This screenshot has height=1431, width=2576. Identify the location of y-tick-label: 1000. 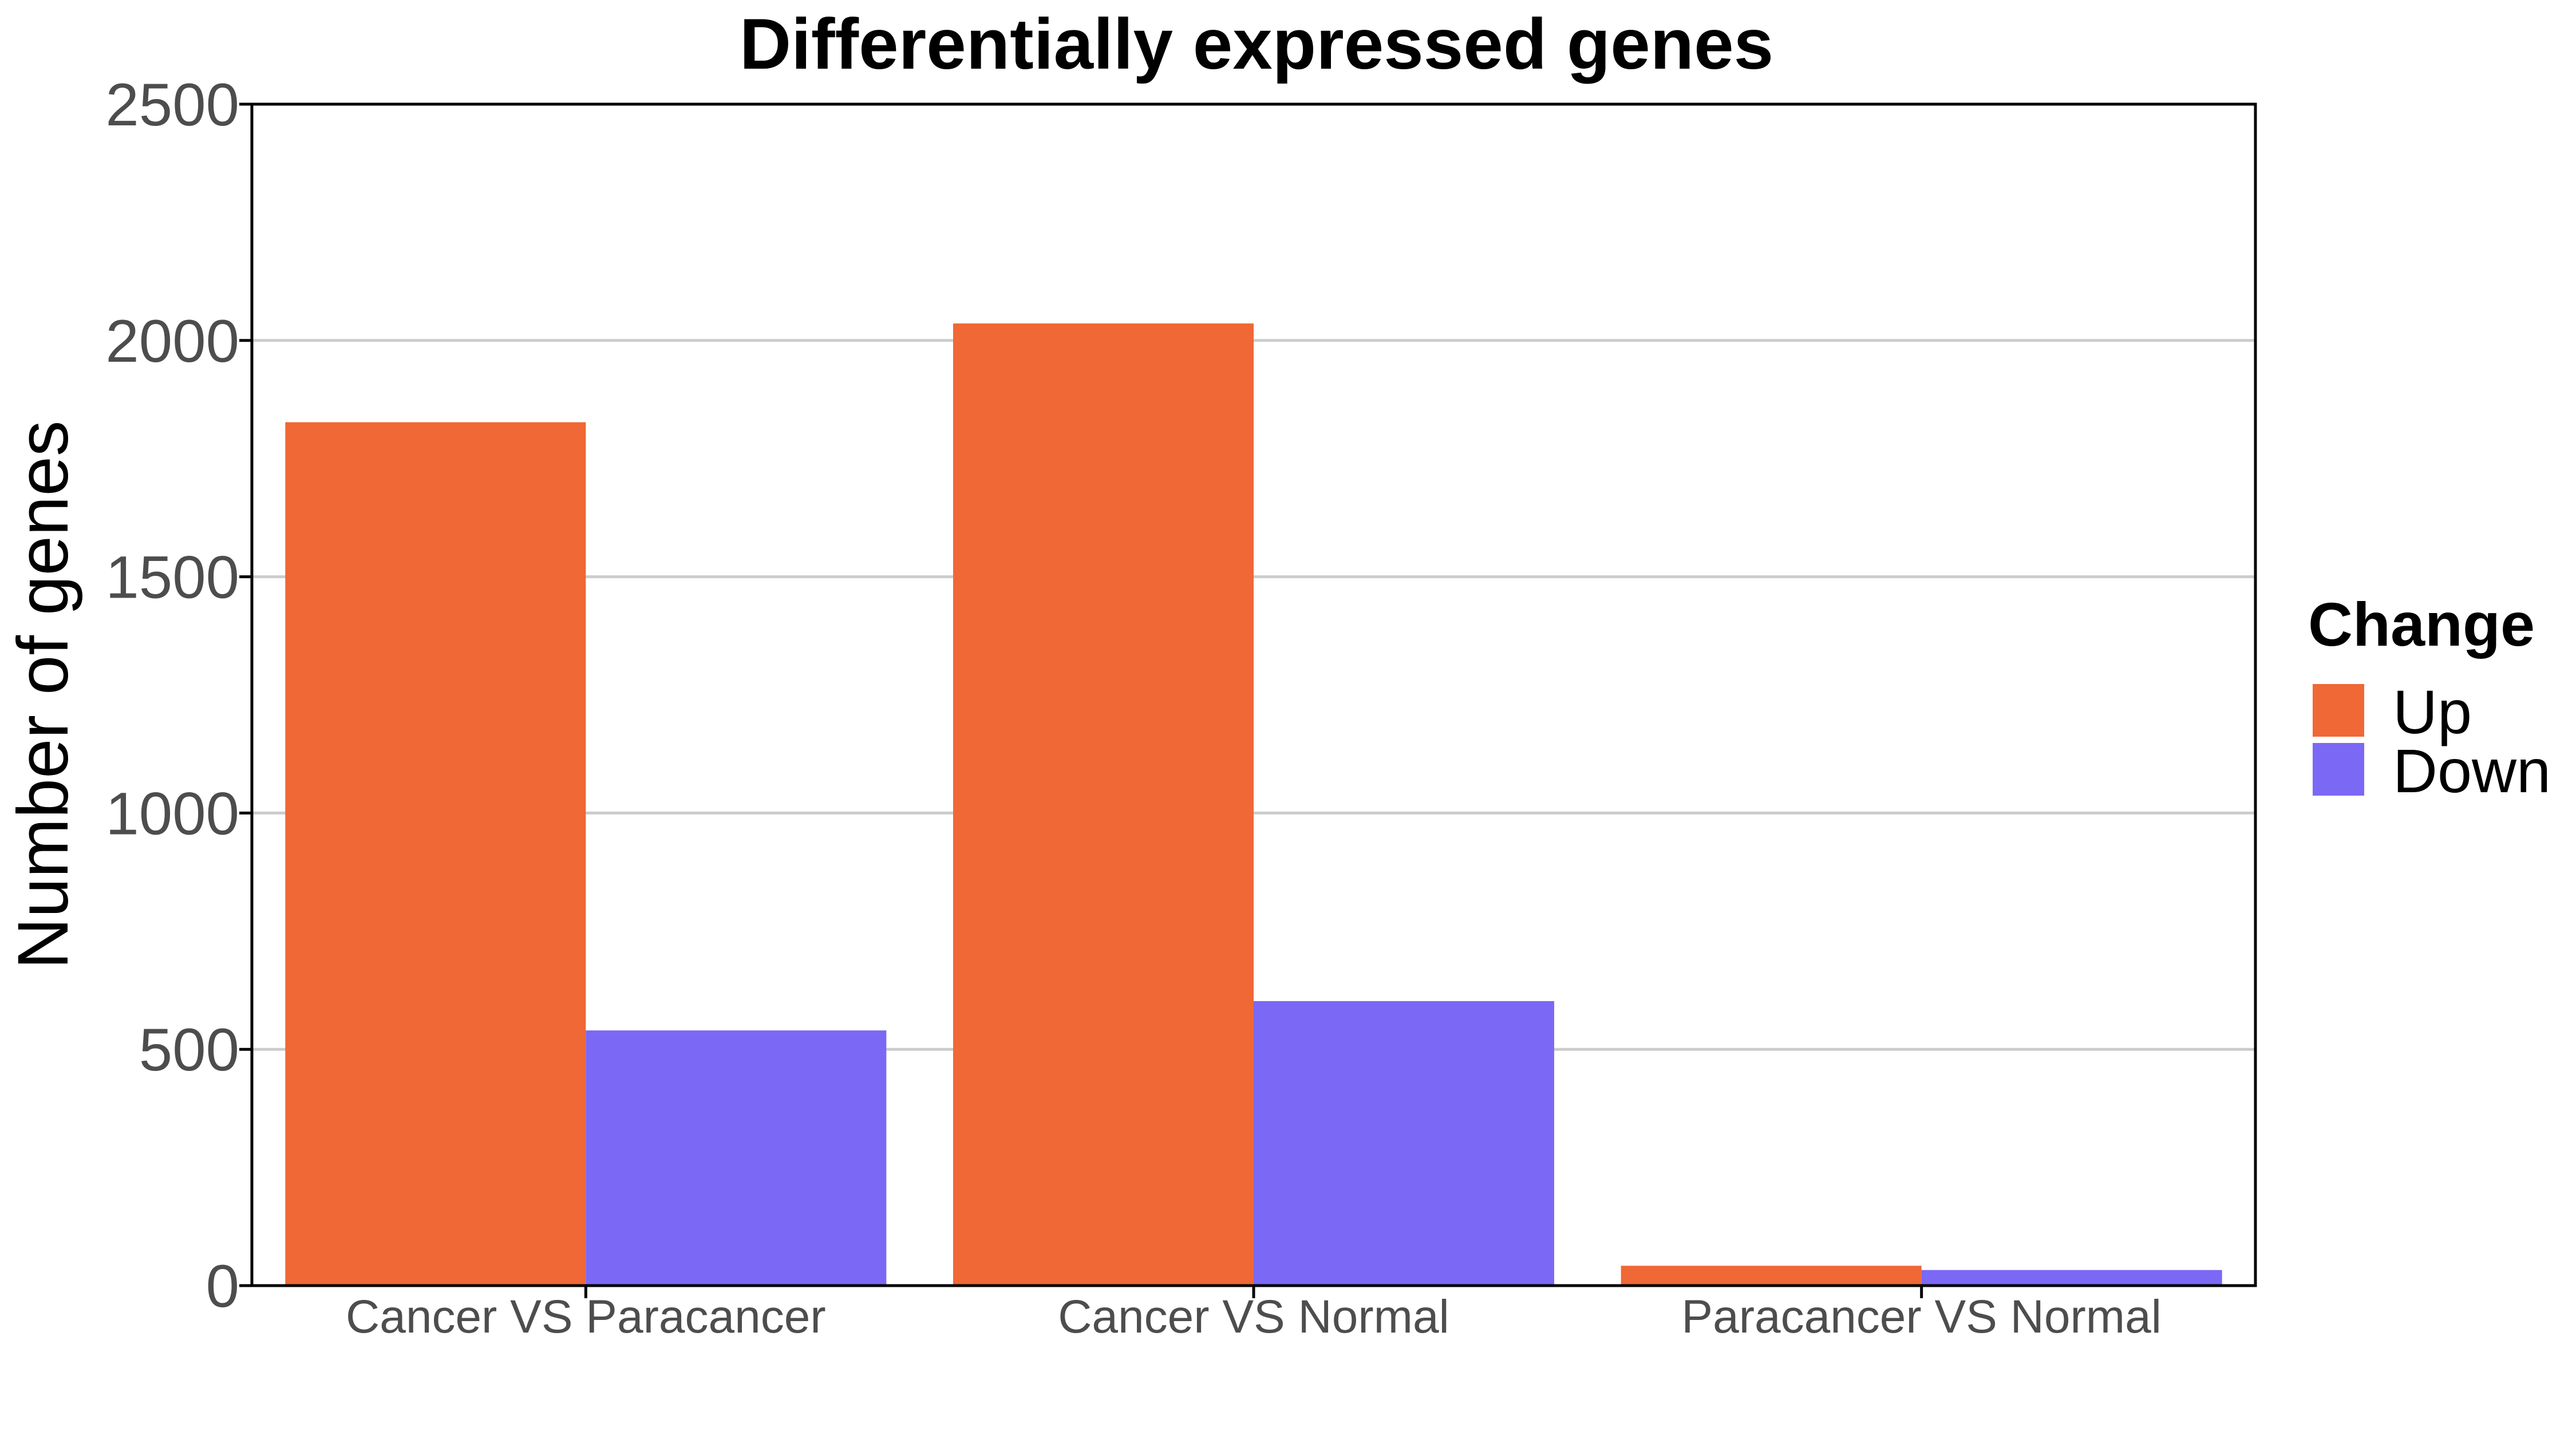
(172, 813).